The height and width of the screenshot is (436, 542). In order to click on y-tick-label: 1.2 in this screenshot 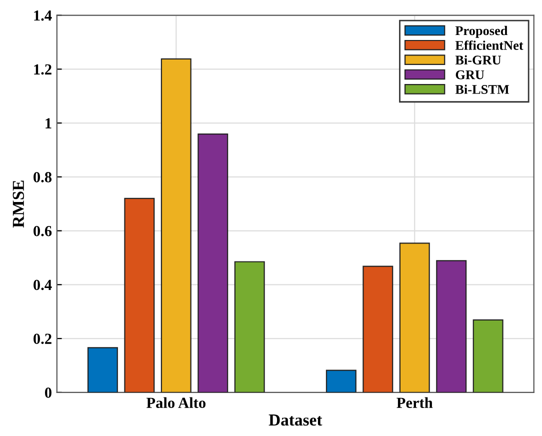, I will do `click(43, 69)`.